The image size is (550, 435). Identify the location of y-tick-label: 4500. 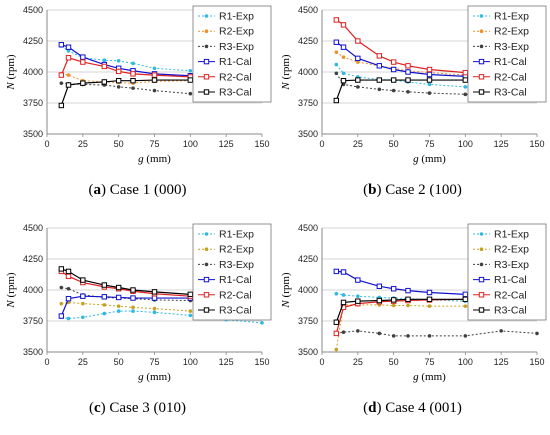
(308, 228).